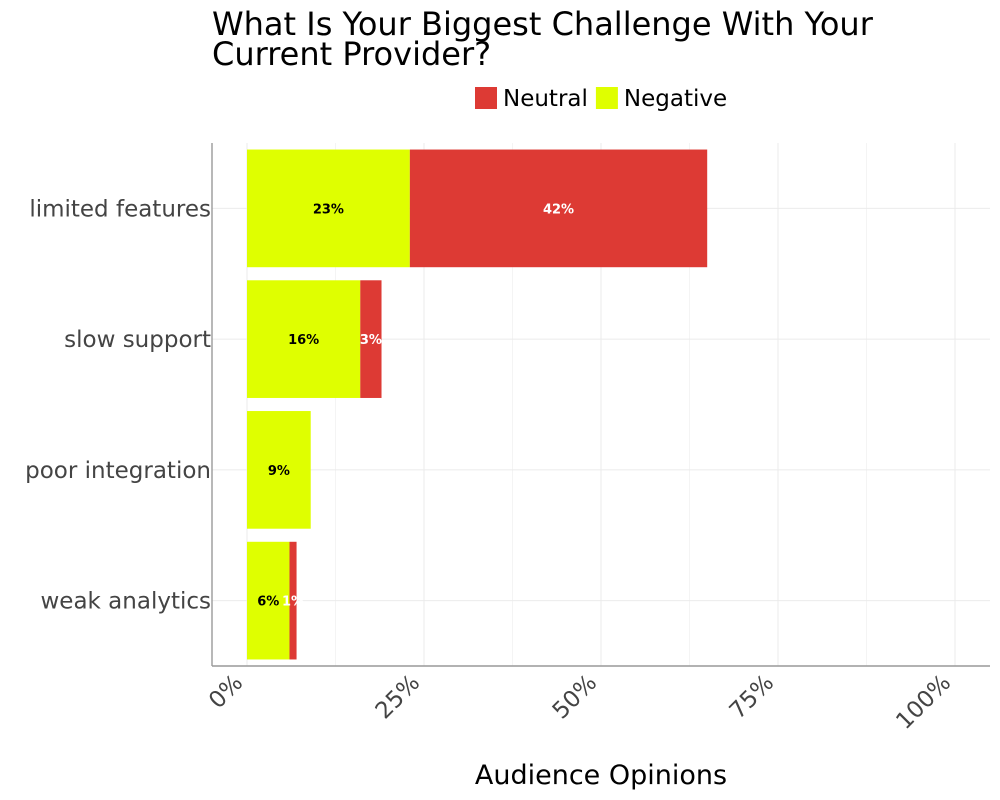 The width and height of the screenshot is (1000, 800). I want to click on data-label: 1%, so click(293, 602).